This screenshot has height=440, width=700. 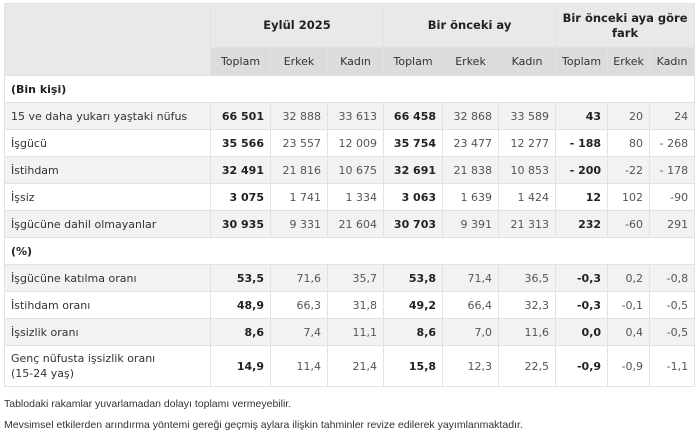 What do you see at coordinates (527, 224) in the screenshot?
I see `cell-value: 21 313` at bounding box center [527, 224].